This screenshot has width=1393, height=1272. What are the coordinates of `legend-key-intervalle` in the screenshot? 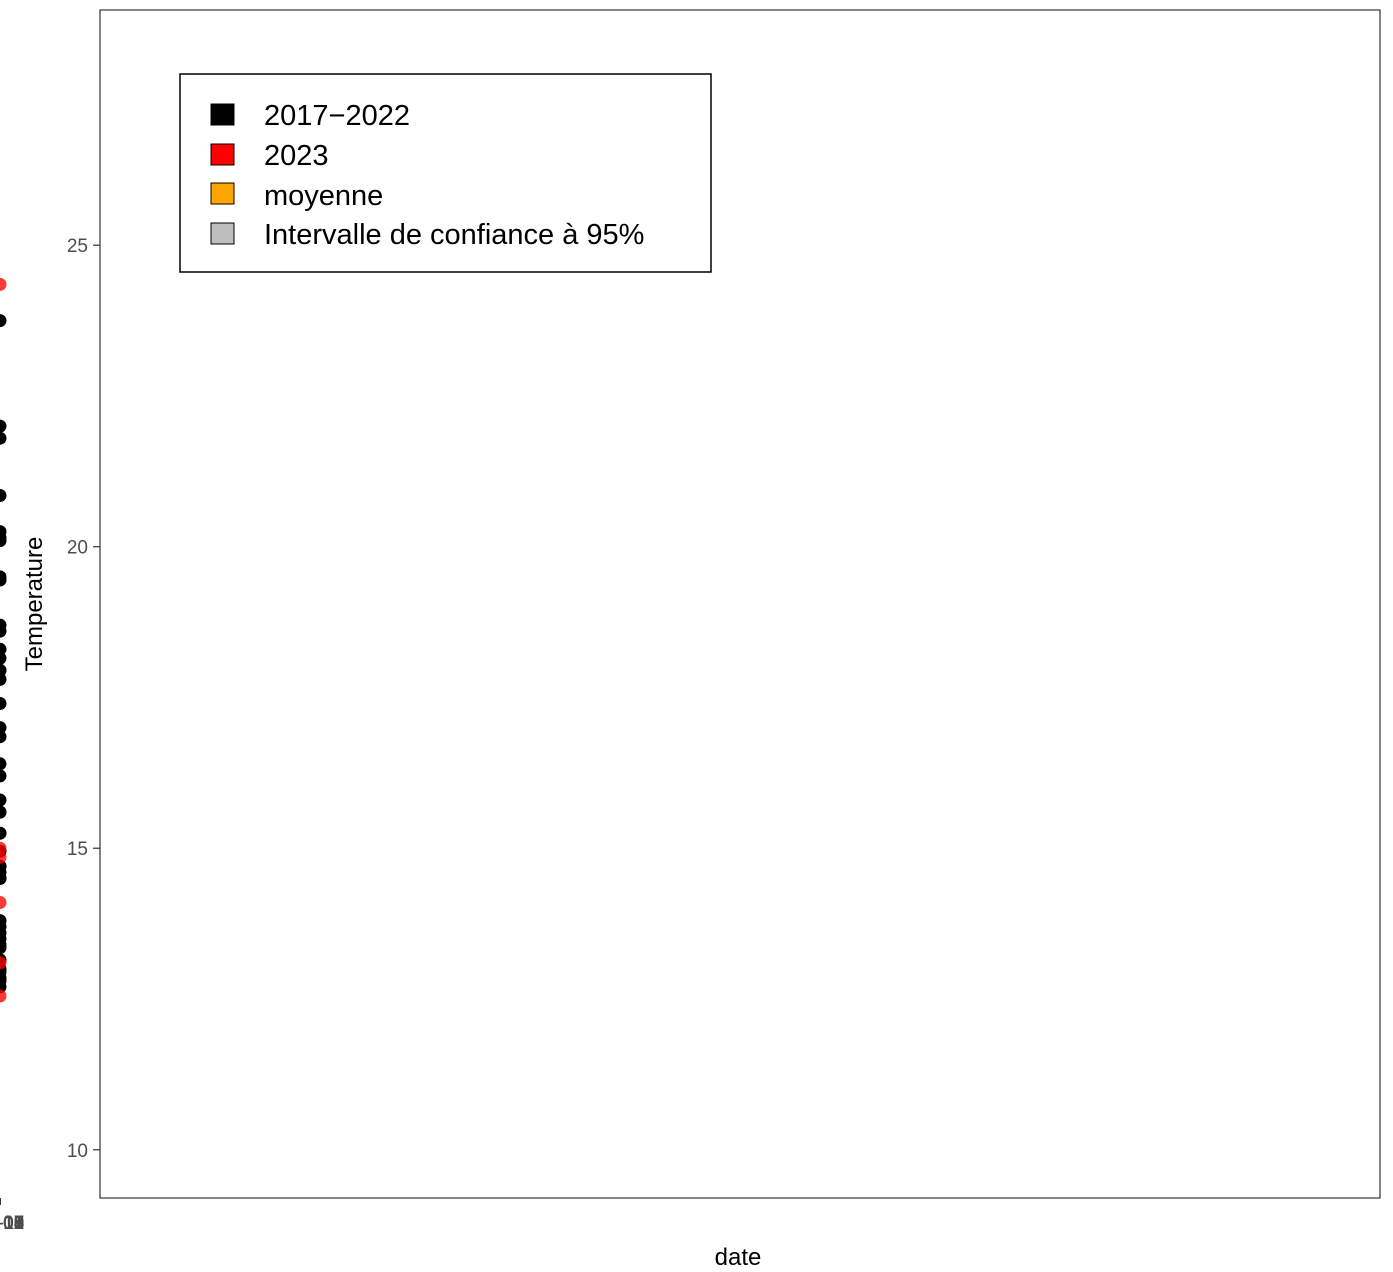 It's located at (222, 233).